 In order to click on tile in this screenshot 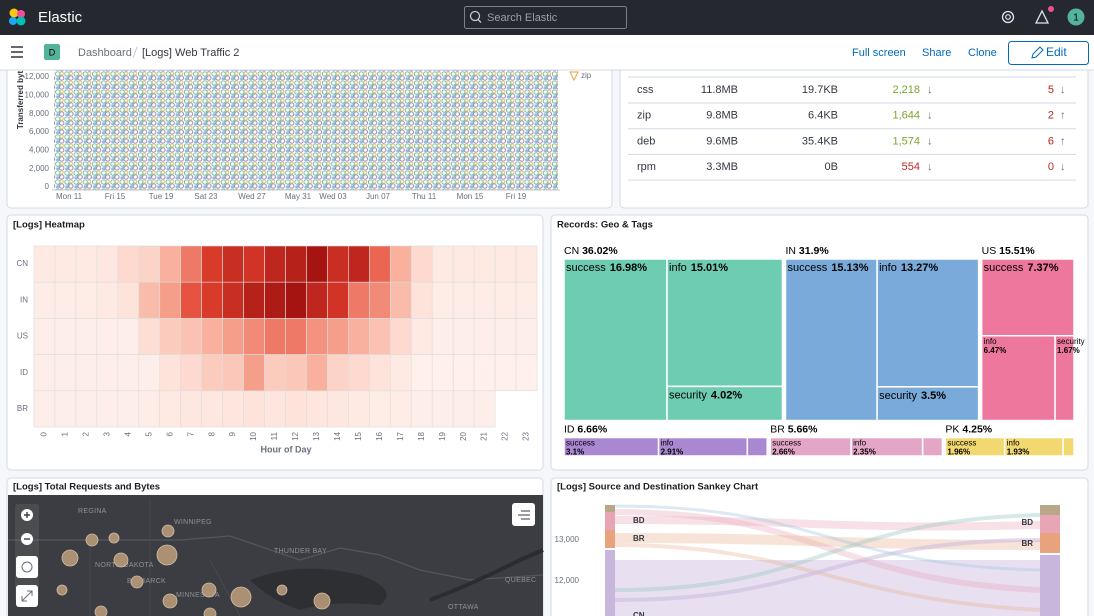, I will do `click(1027, 297)`.